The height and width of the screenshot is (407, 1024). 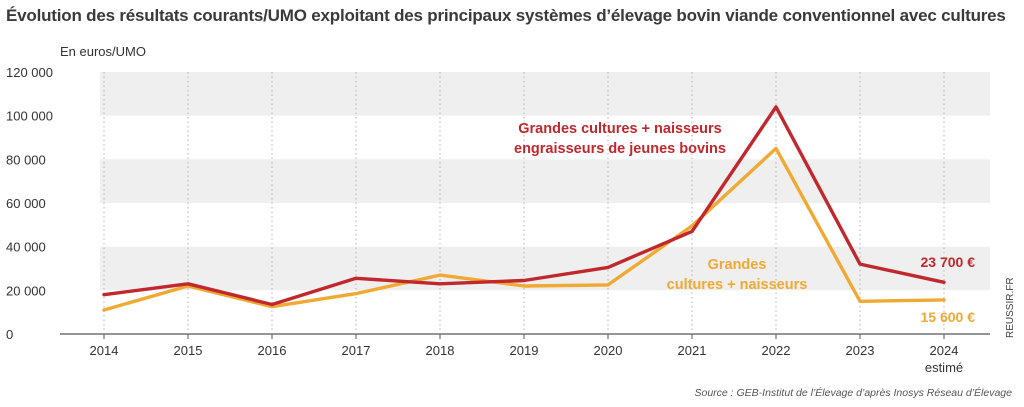 What do you see at coordinates (26, 159) in the screenshot?
I see `y-tick-label: 80 000` at bounding box center [26, 159].